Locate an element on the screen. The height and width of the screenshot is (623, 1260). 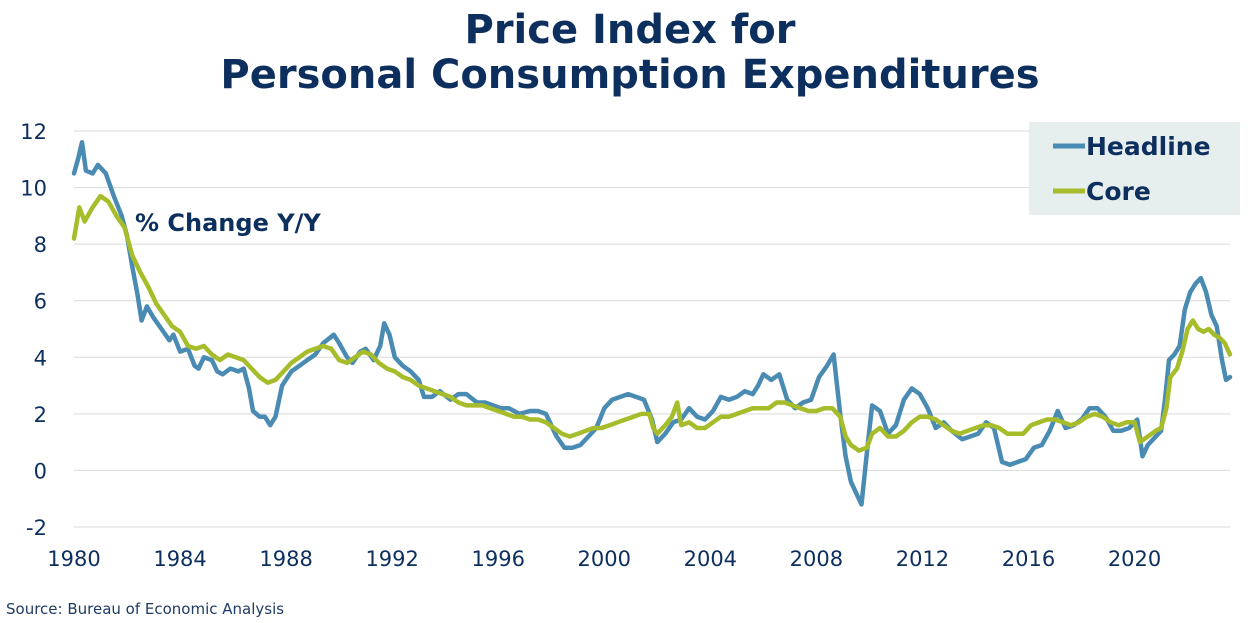
chart-annotation: % Change Y/Y is located at coordinates (228, 223).